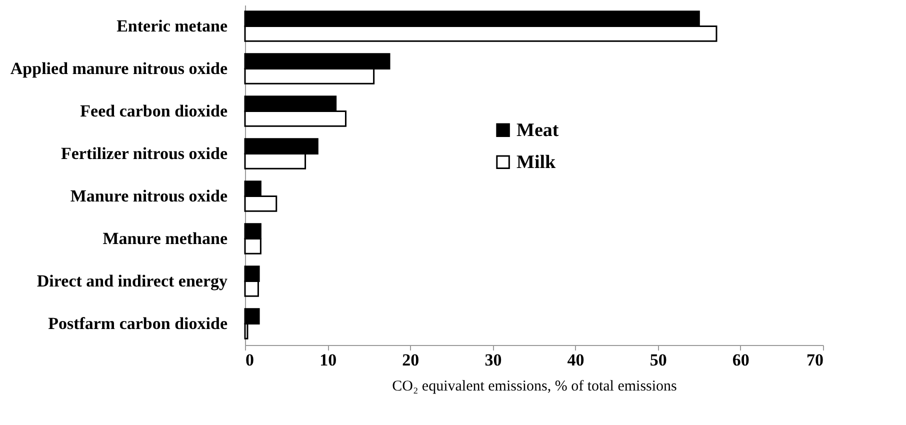  I want to click on legend-label: Meat, so click(538, 131).